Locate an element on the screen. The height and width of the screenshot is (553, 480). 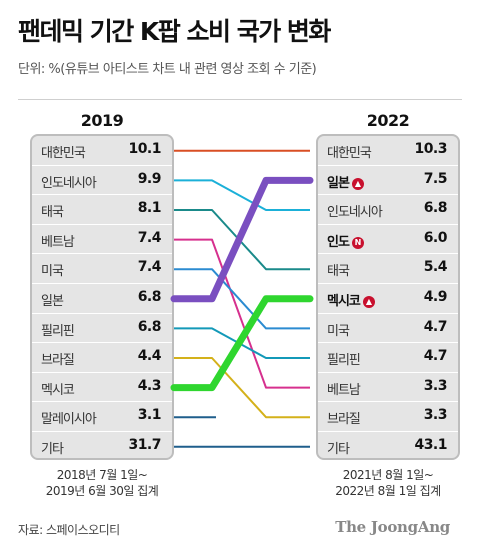
flow-line-인도네시아 is located at coordinates (242, 195).